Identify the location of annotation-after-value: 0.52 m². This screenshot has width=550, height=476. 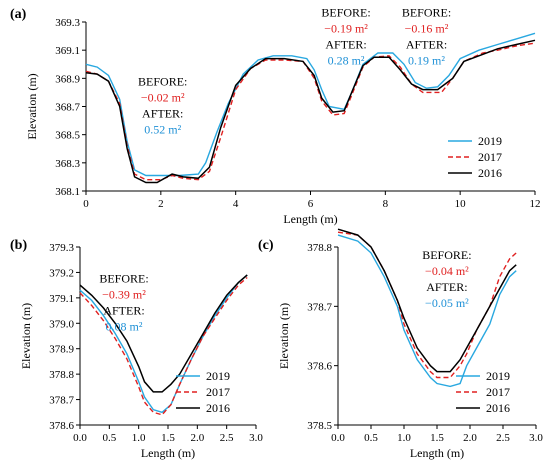
(162, 129).